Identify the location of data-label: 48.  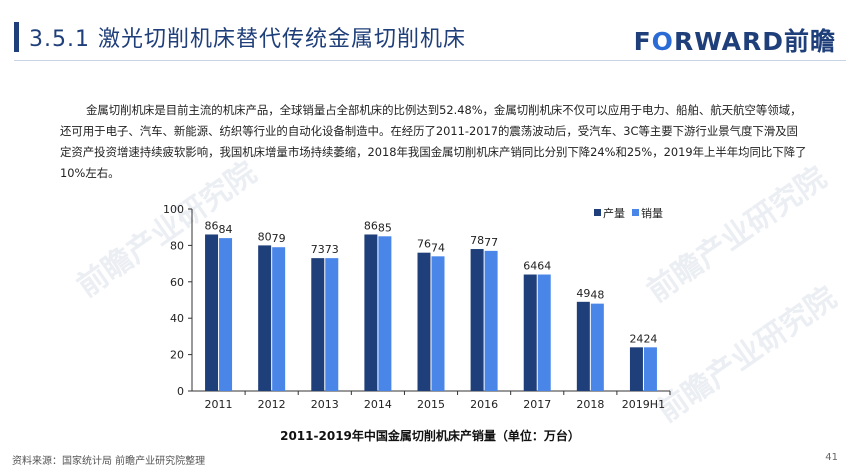
(597, 295).